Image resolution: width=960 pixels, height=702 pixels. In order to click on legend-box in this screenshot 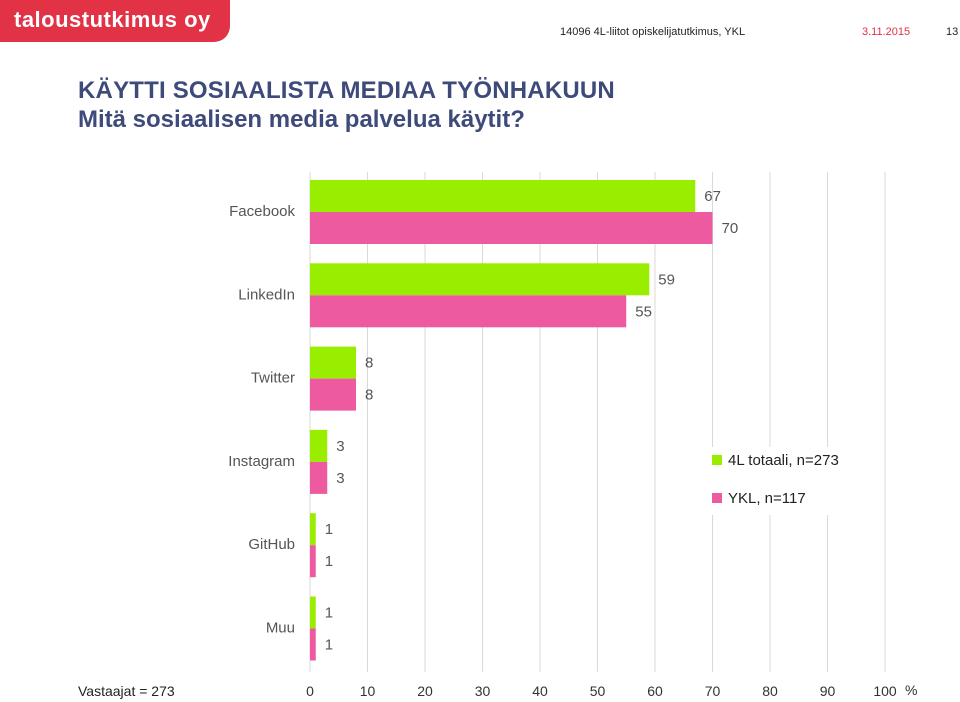, I will do `click(773, 481)`.